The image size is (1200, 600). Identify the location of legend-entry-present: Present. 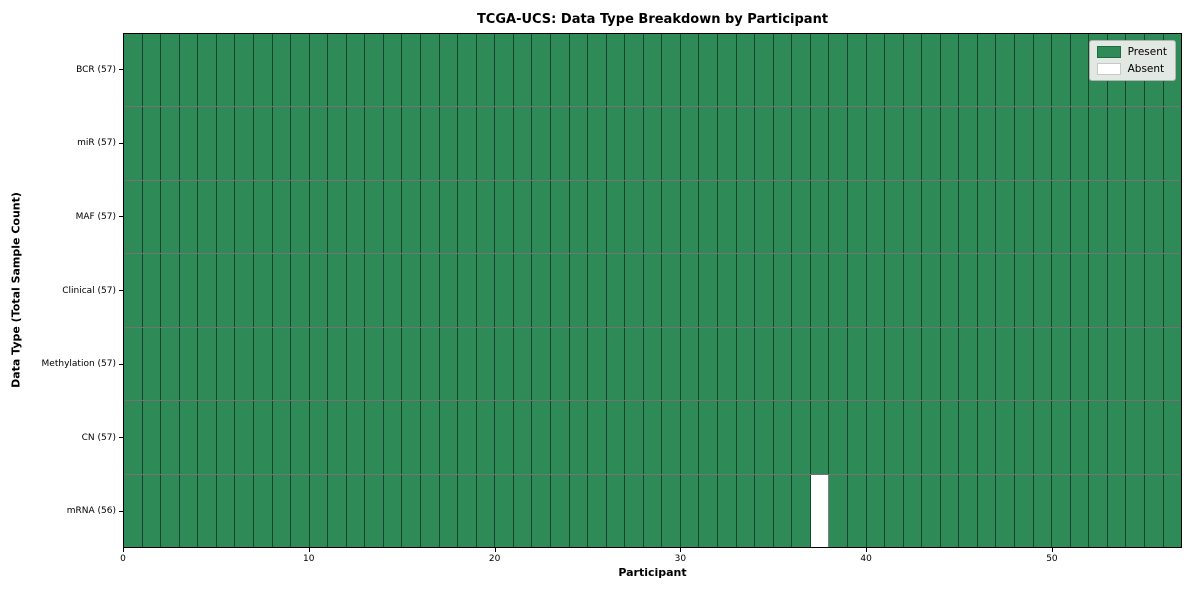
(1131, 52).